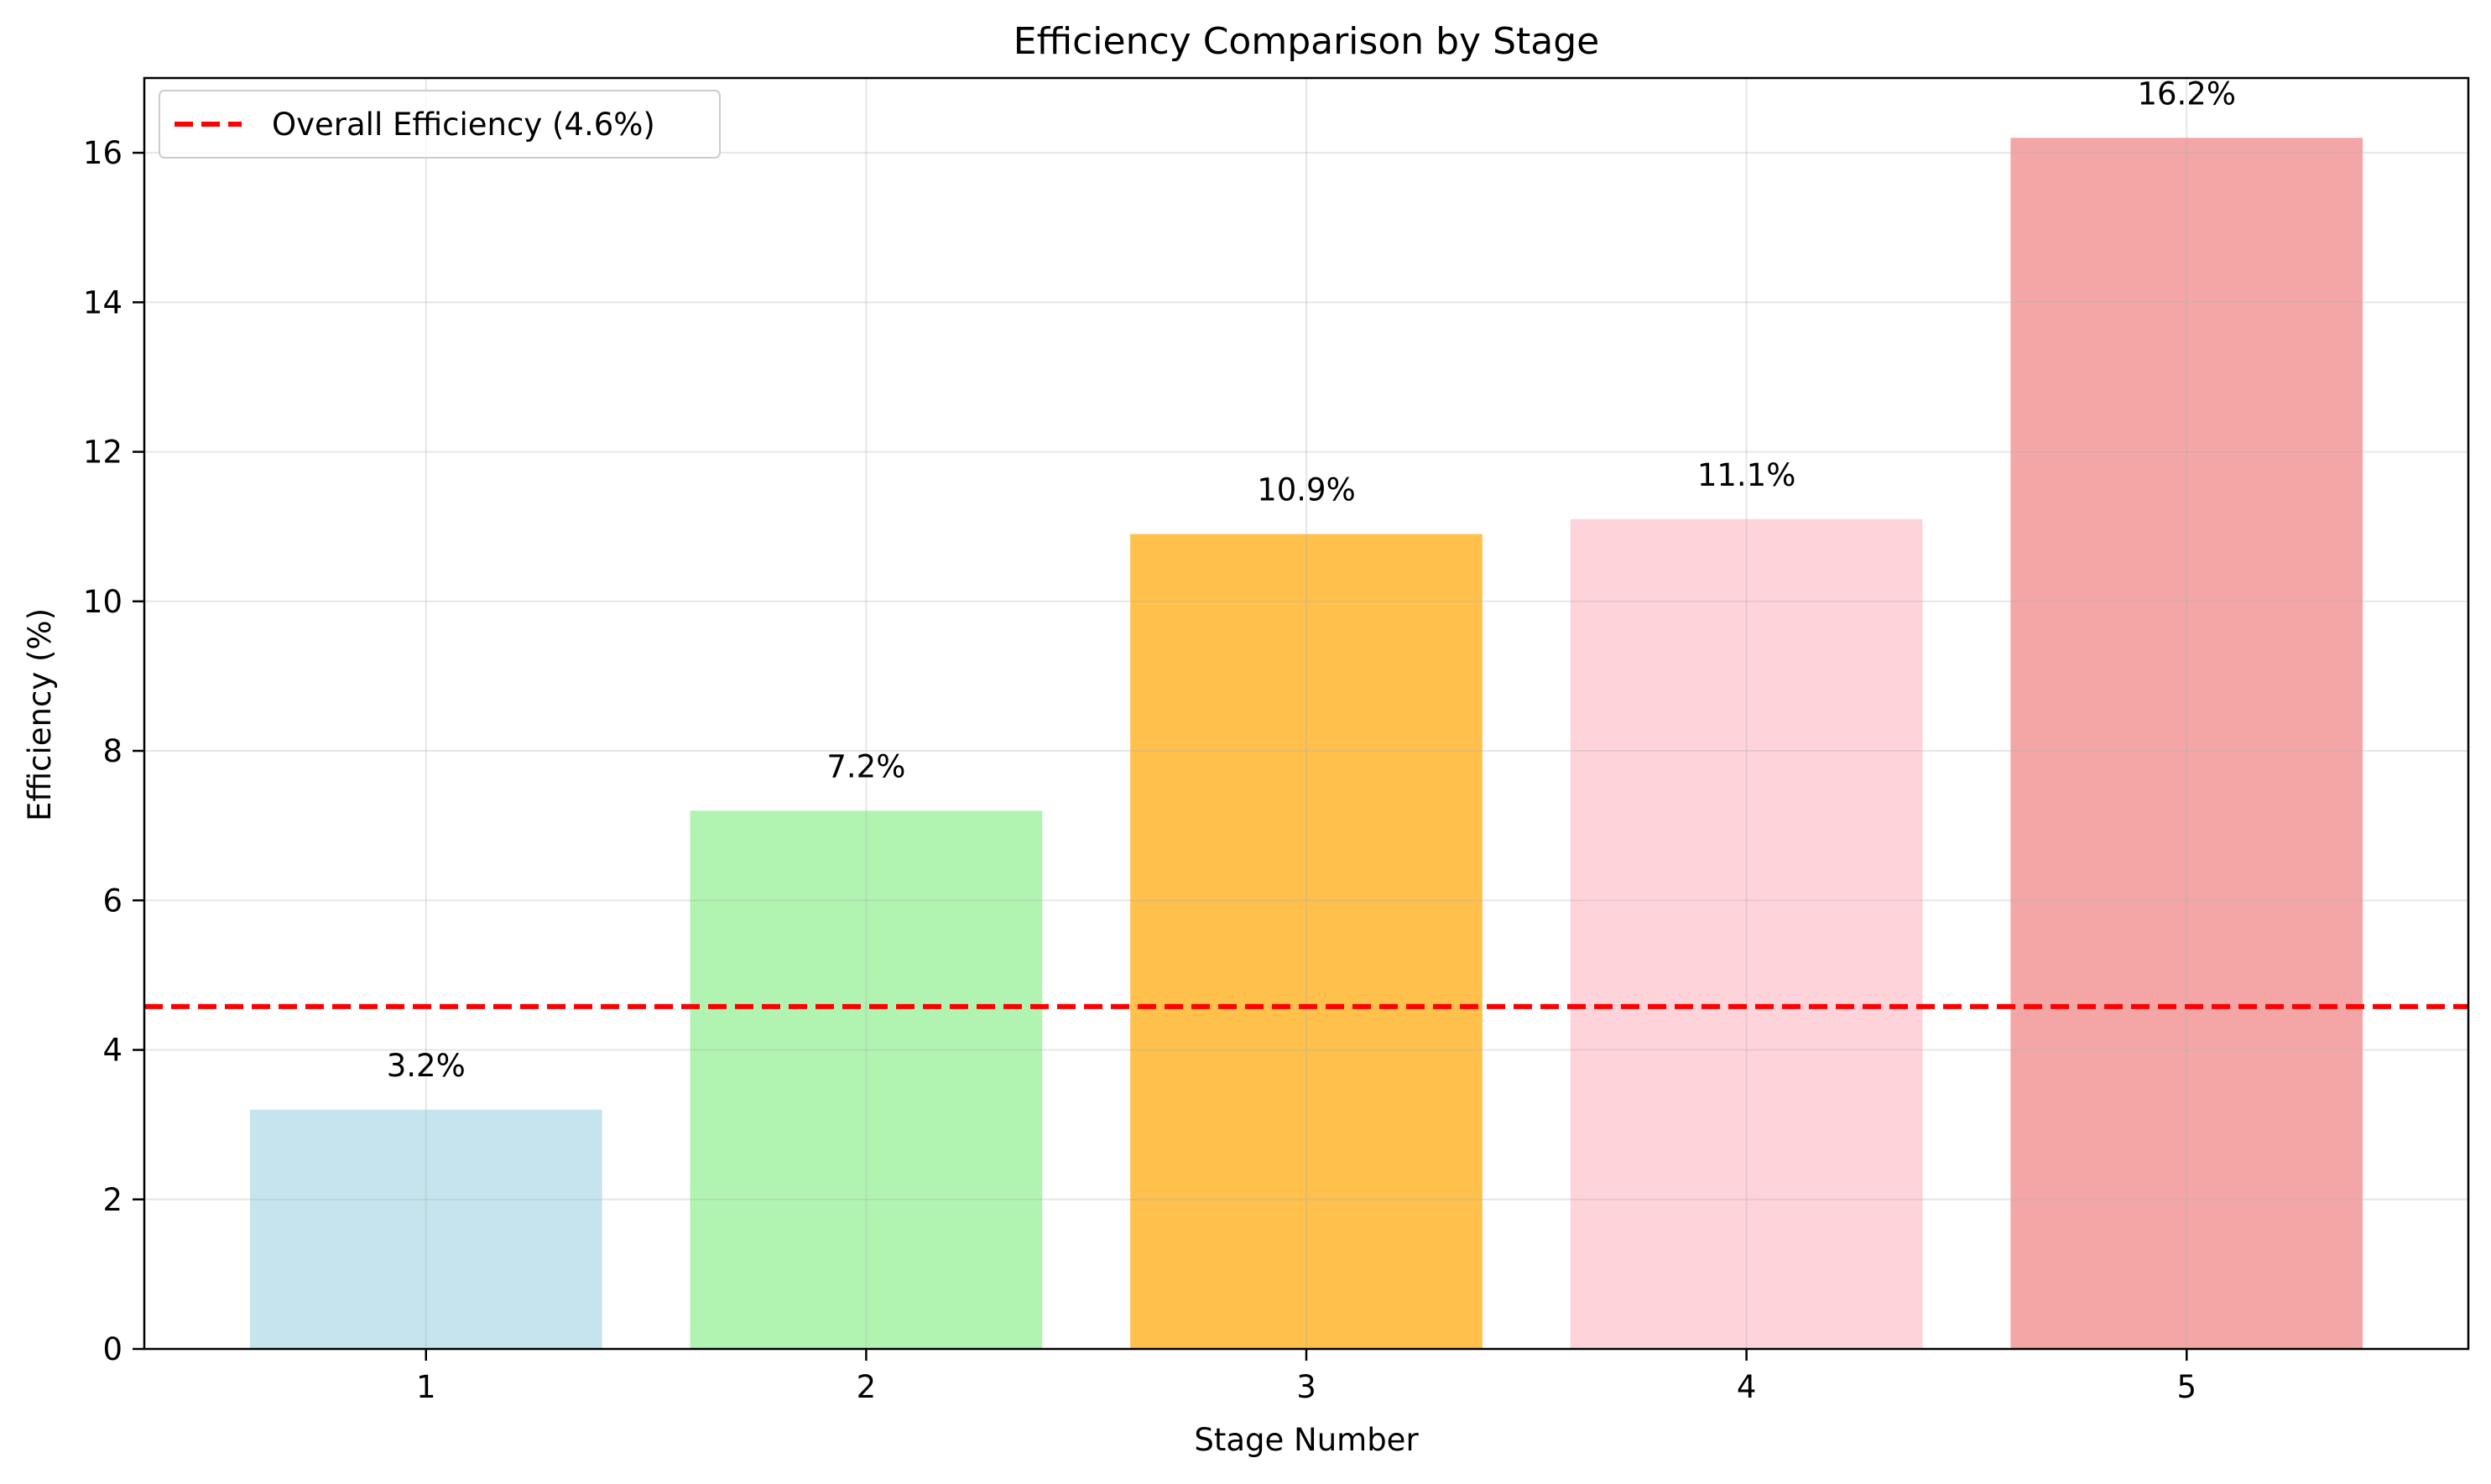 The image size is (2491, 1484). What do you see at coordinates (866, 766) in the screenshot?
I see `bar-value-label-2: 7.2%` at bounding box center [866, 766].